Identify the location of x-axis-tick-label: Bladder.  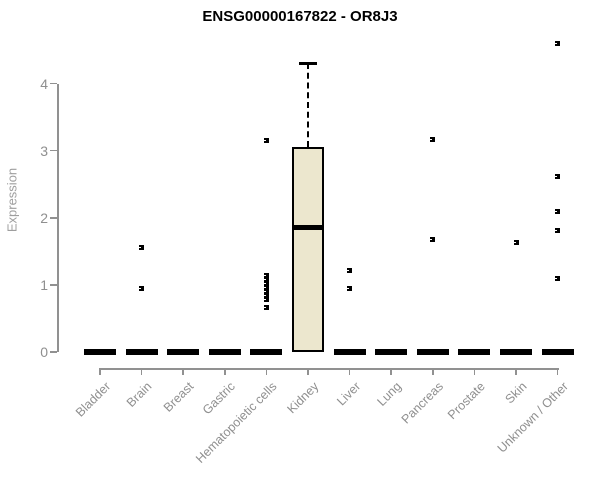
(93, 399).